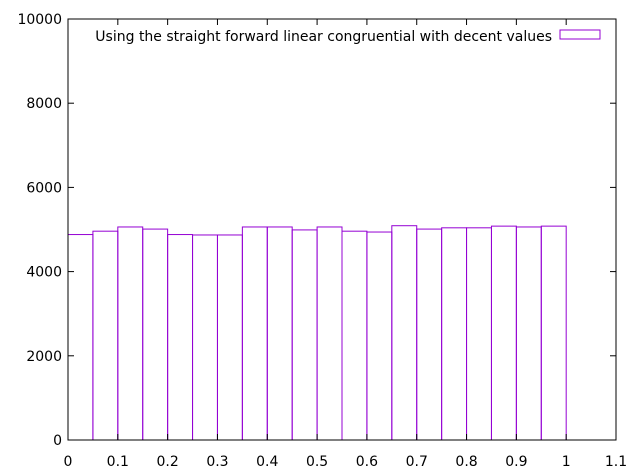  Describe the element at coordinates (466, 462) in the screenshot. I see `x-tick-label: 0.8` at that location.